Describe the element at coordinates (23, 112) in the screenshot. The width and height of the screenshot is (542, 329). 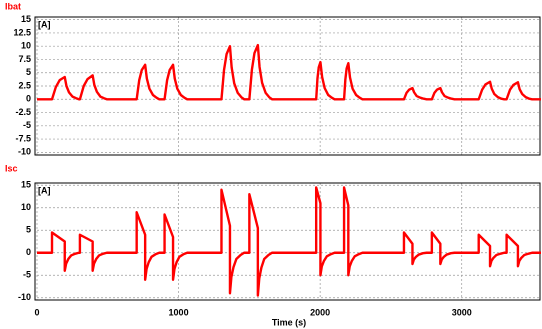
I see `y-tick-label: -2.5` at that location.